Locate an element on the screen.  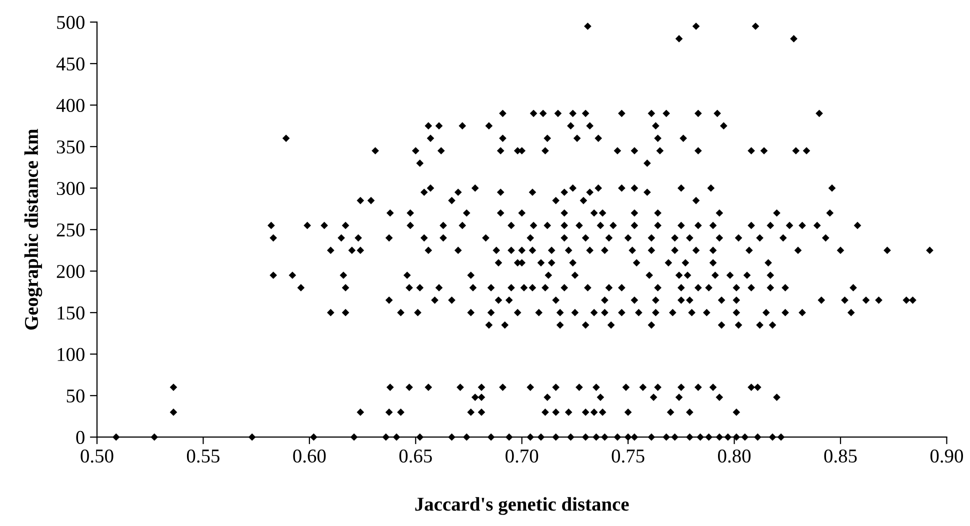
y-tick-label: 450 is located at coordinates (70, 64).